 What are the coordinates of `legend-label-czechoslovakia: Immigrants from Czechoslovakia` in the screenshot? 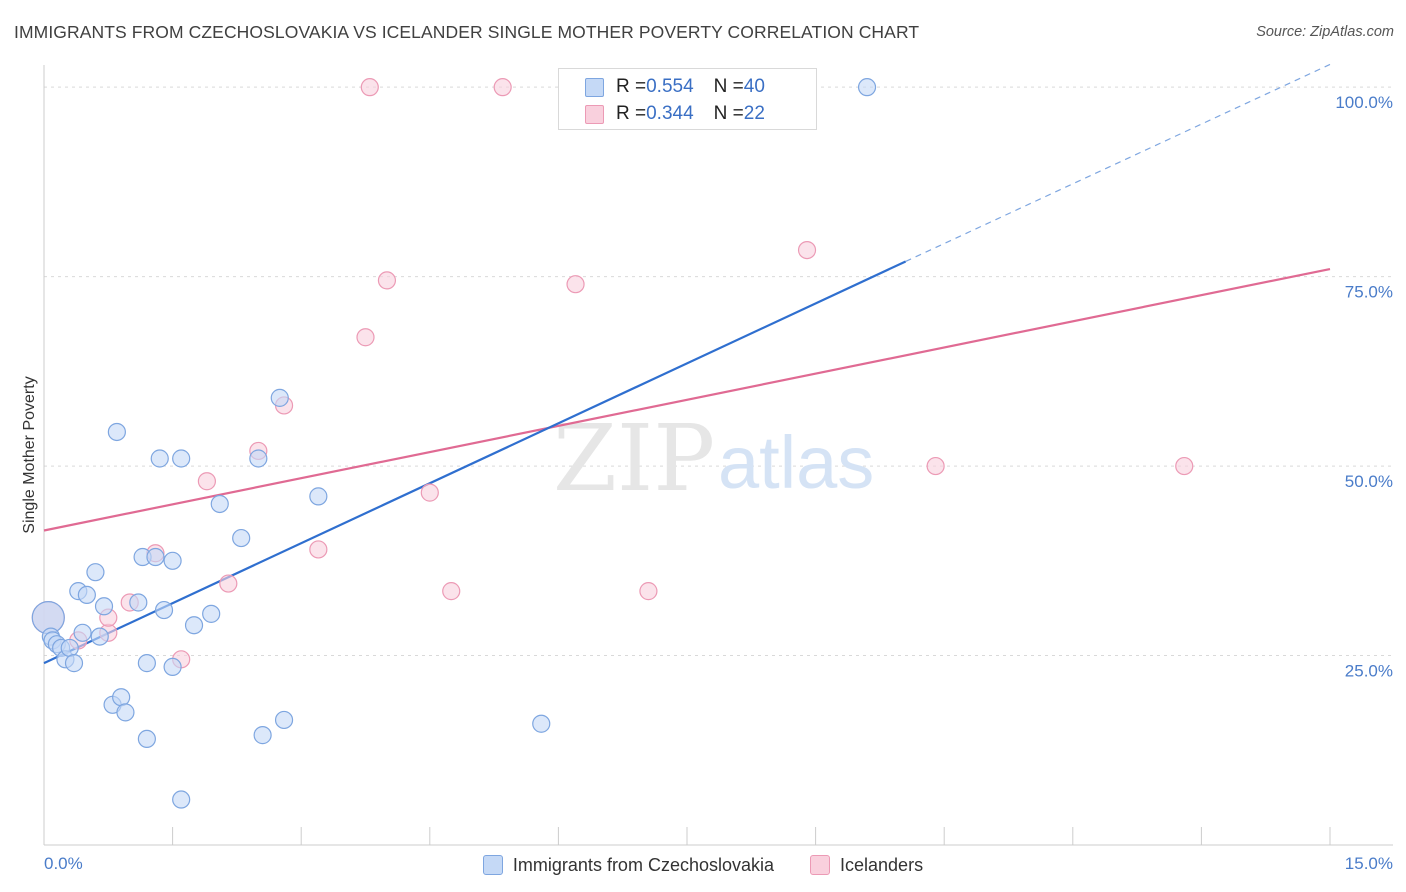 It's located at (643, 864).